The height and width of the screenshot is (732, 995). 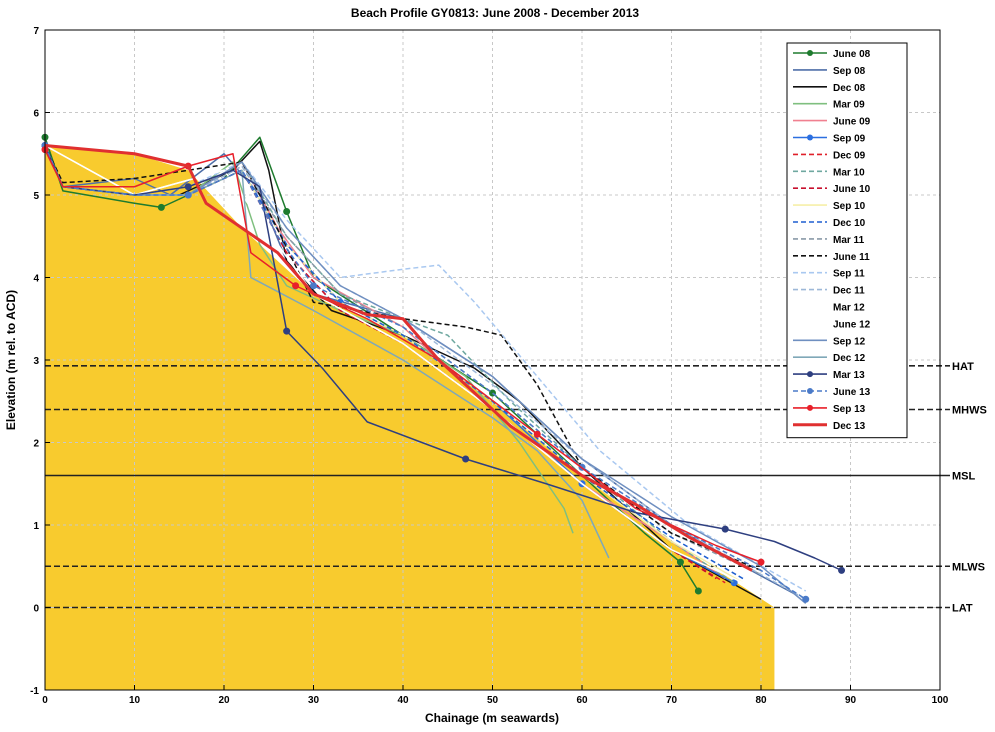 What do you see at coordinates (36, 196) in the screenshot?
I see `y-tick-label: 5` at bounding box center [36, 196].